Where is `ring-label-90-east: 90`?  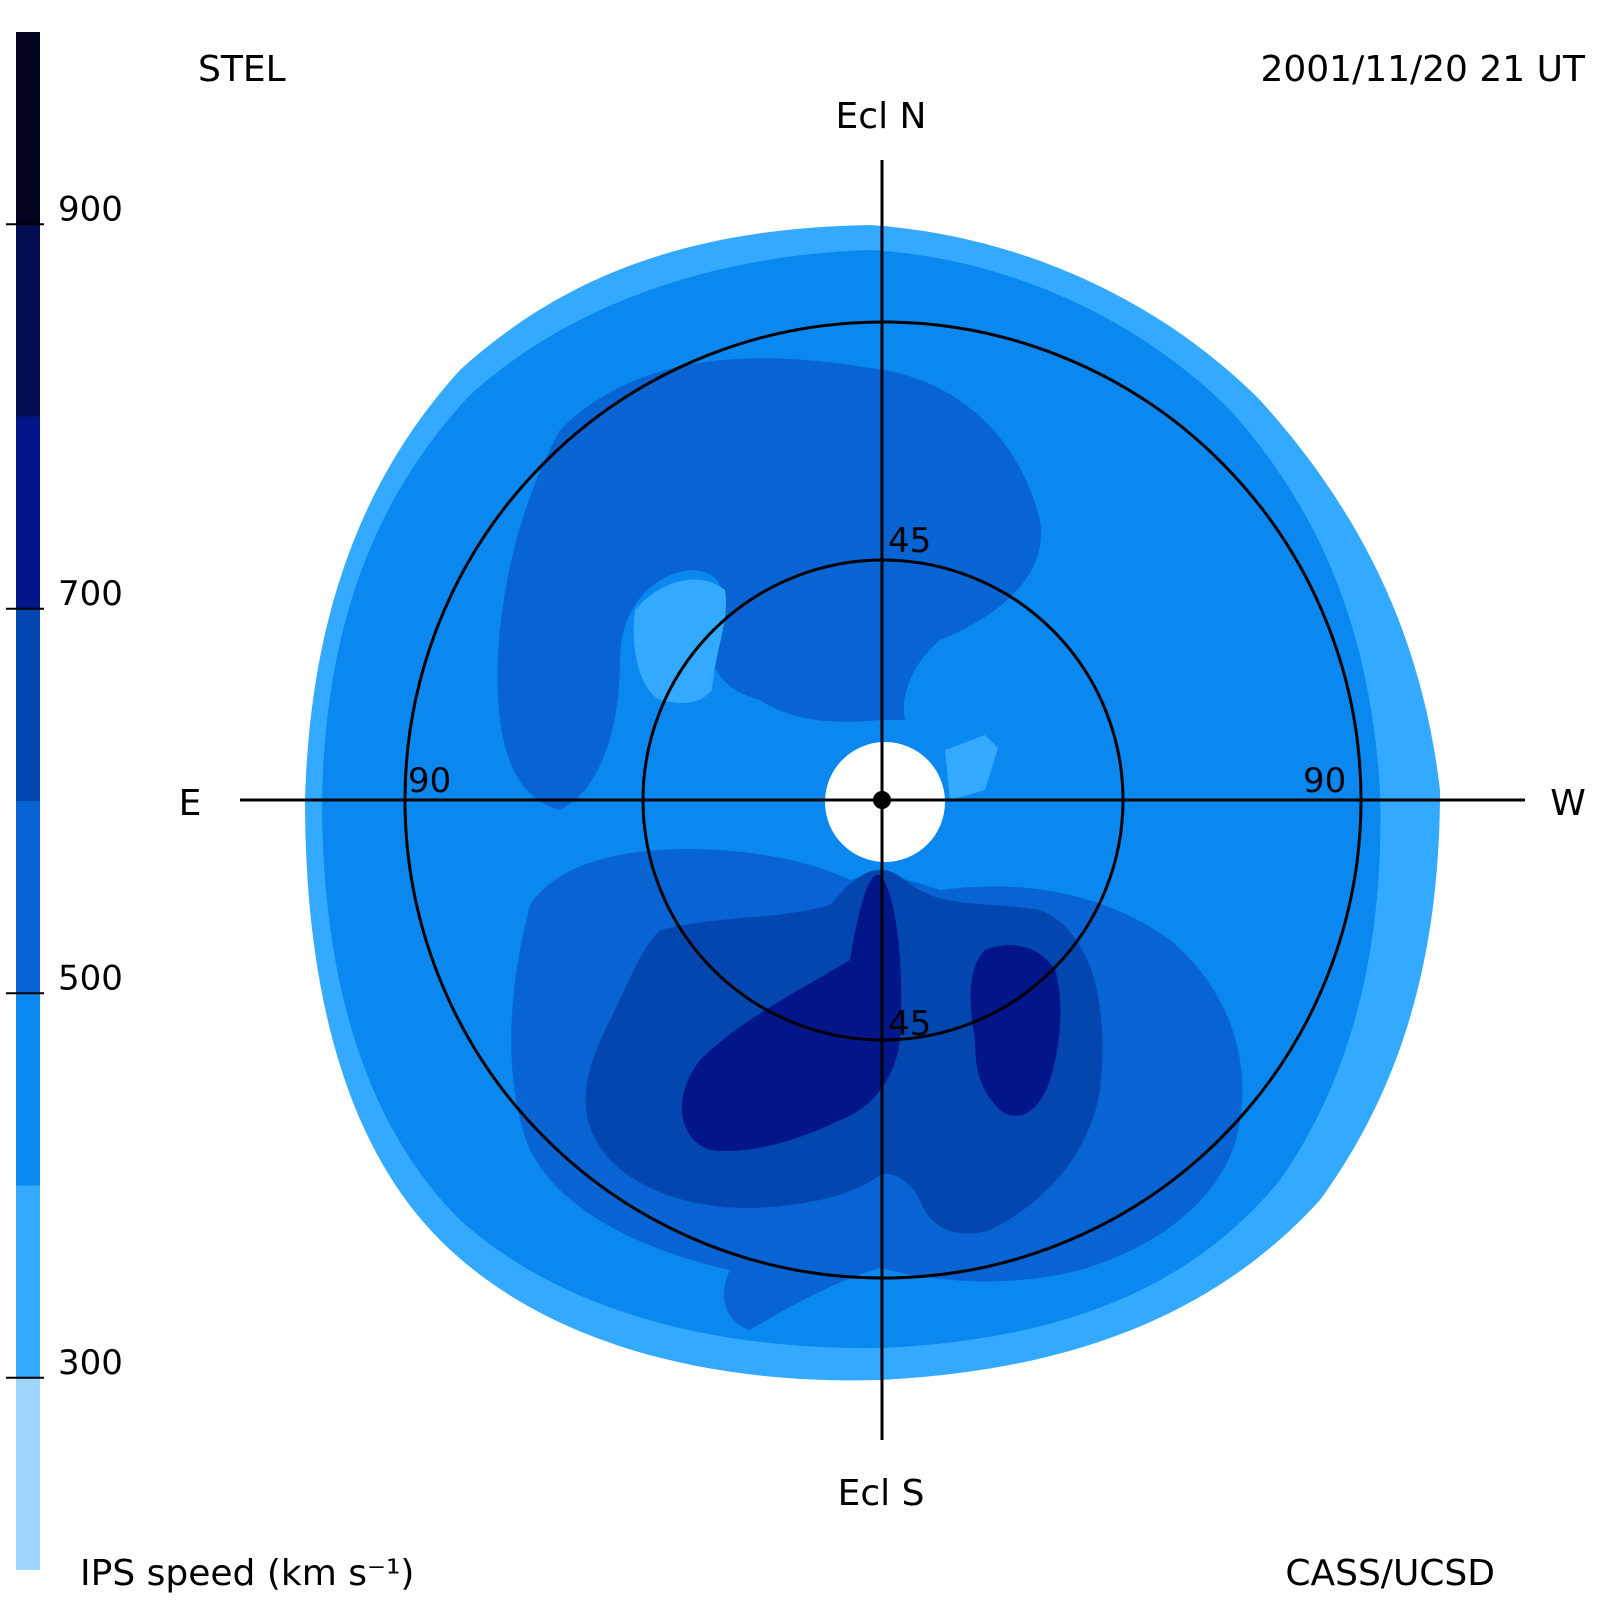
ring-label-90-east: 90 is located at coordinates (429, 781).